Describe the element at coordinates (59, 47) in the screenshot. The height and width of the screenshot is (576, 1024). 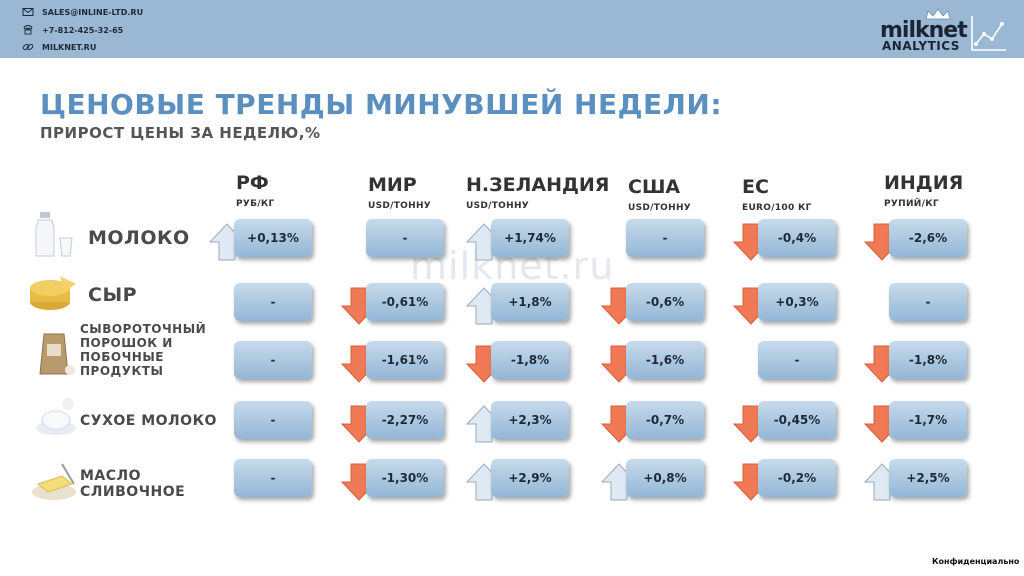
I see `contact-website: MILKNET.RU` at that location.